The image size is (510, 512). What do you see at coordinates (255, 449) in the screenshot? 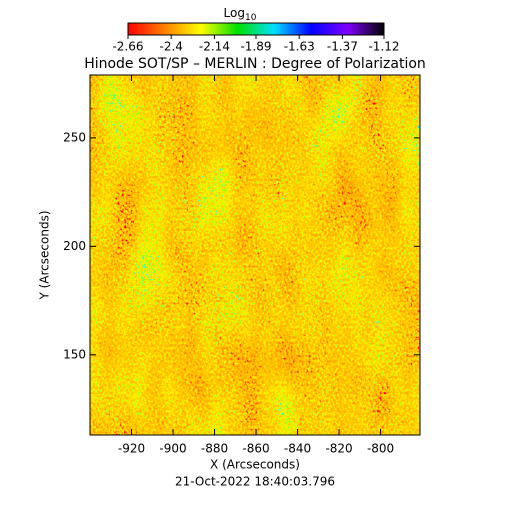
I see `x-tick-label: -860` at bounding box center [255, 449].